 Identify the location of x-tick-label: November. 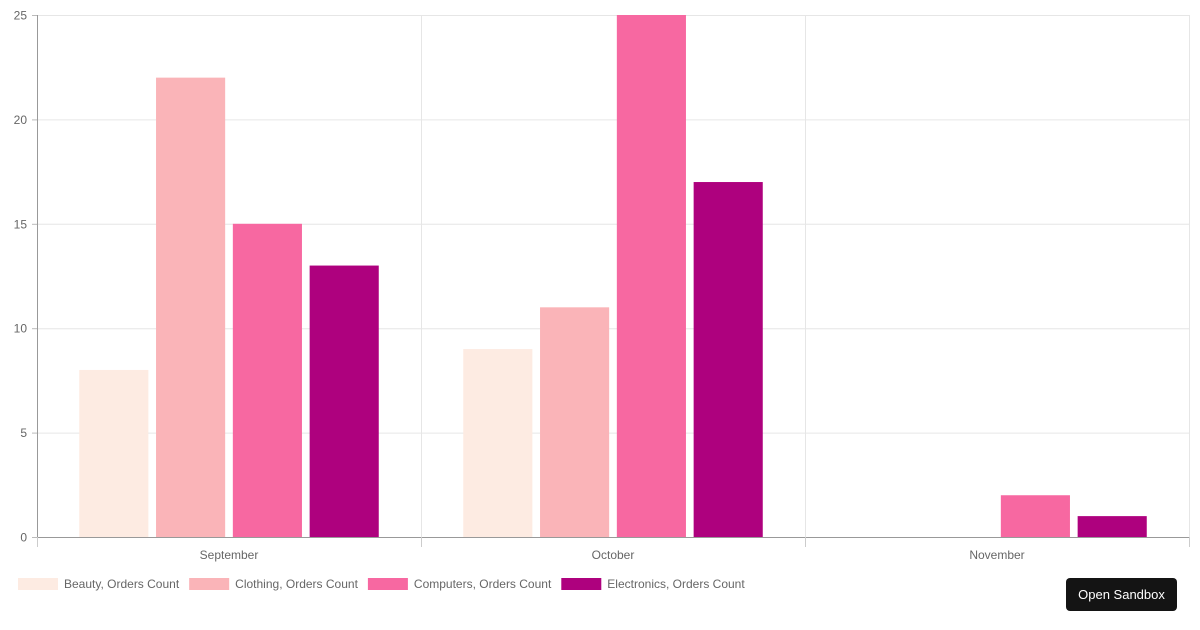
(996, 555).